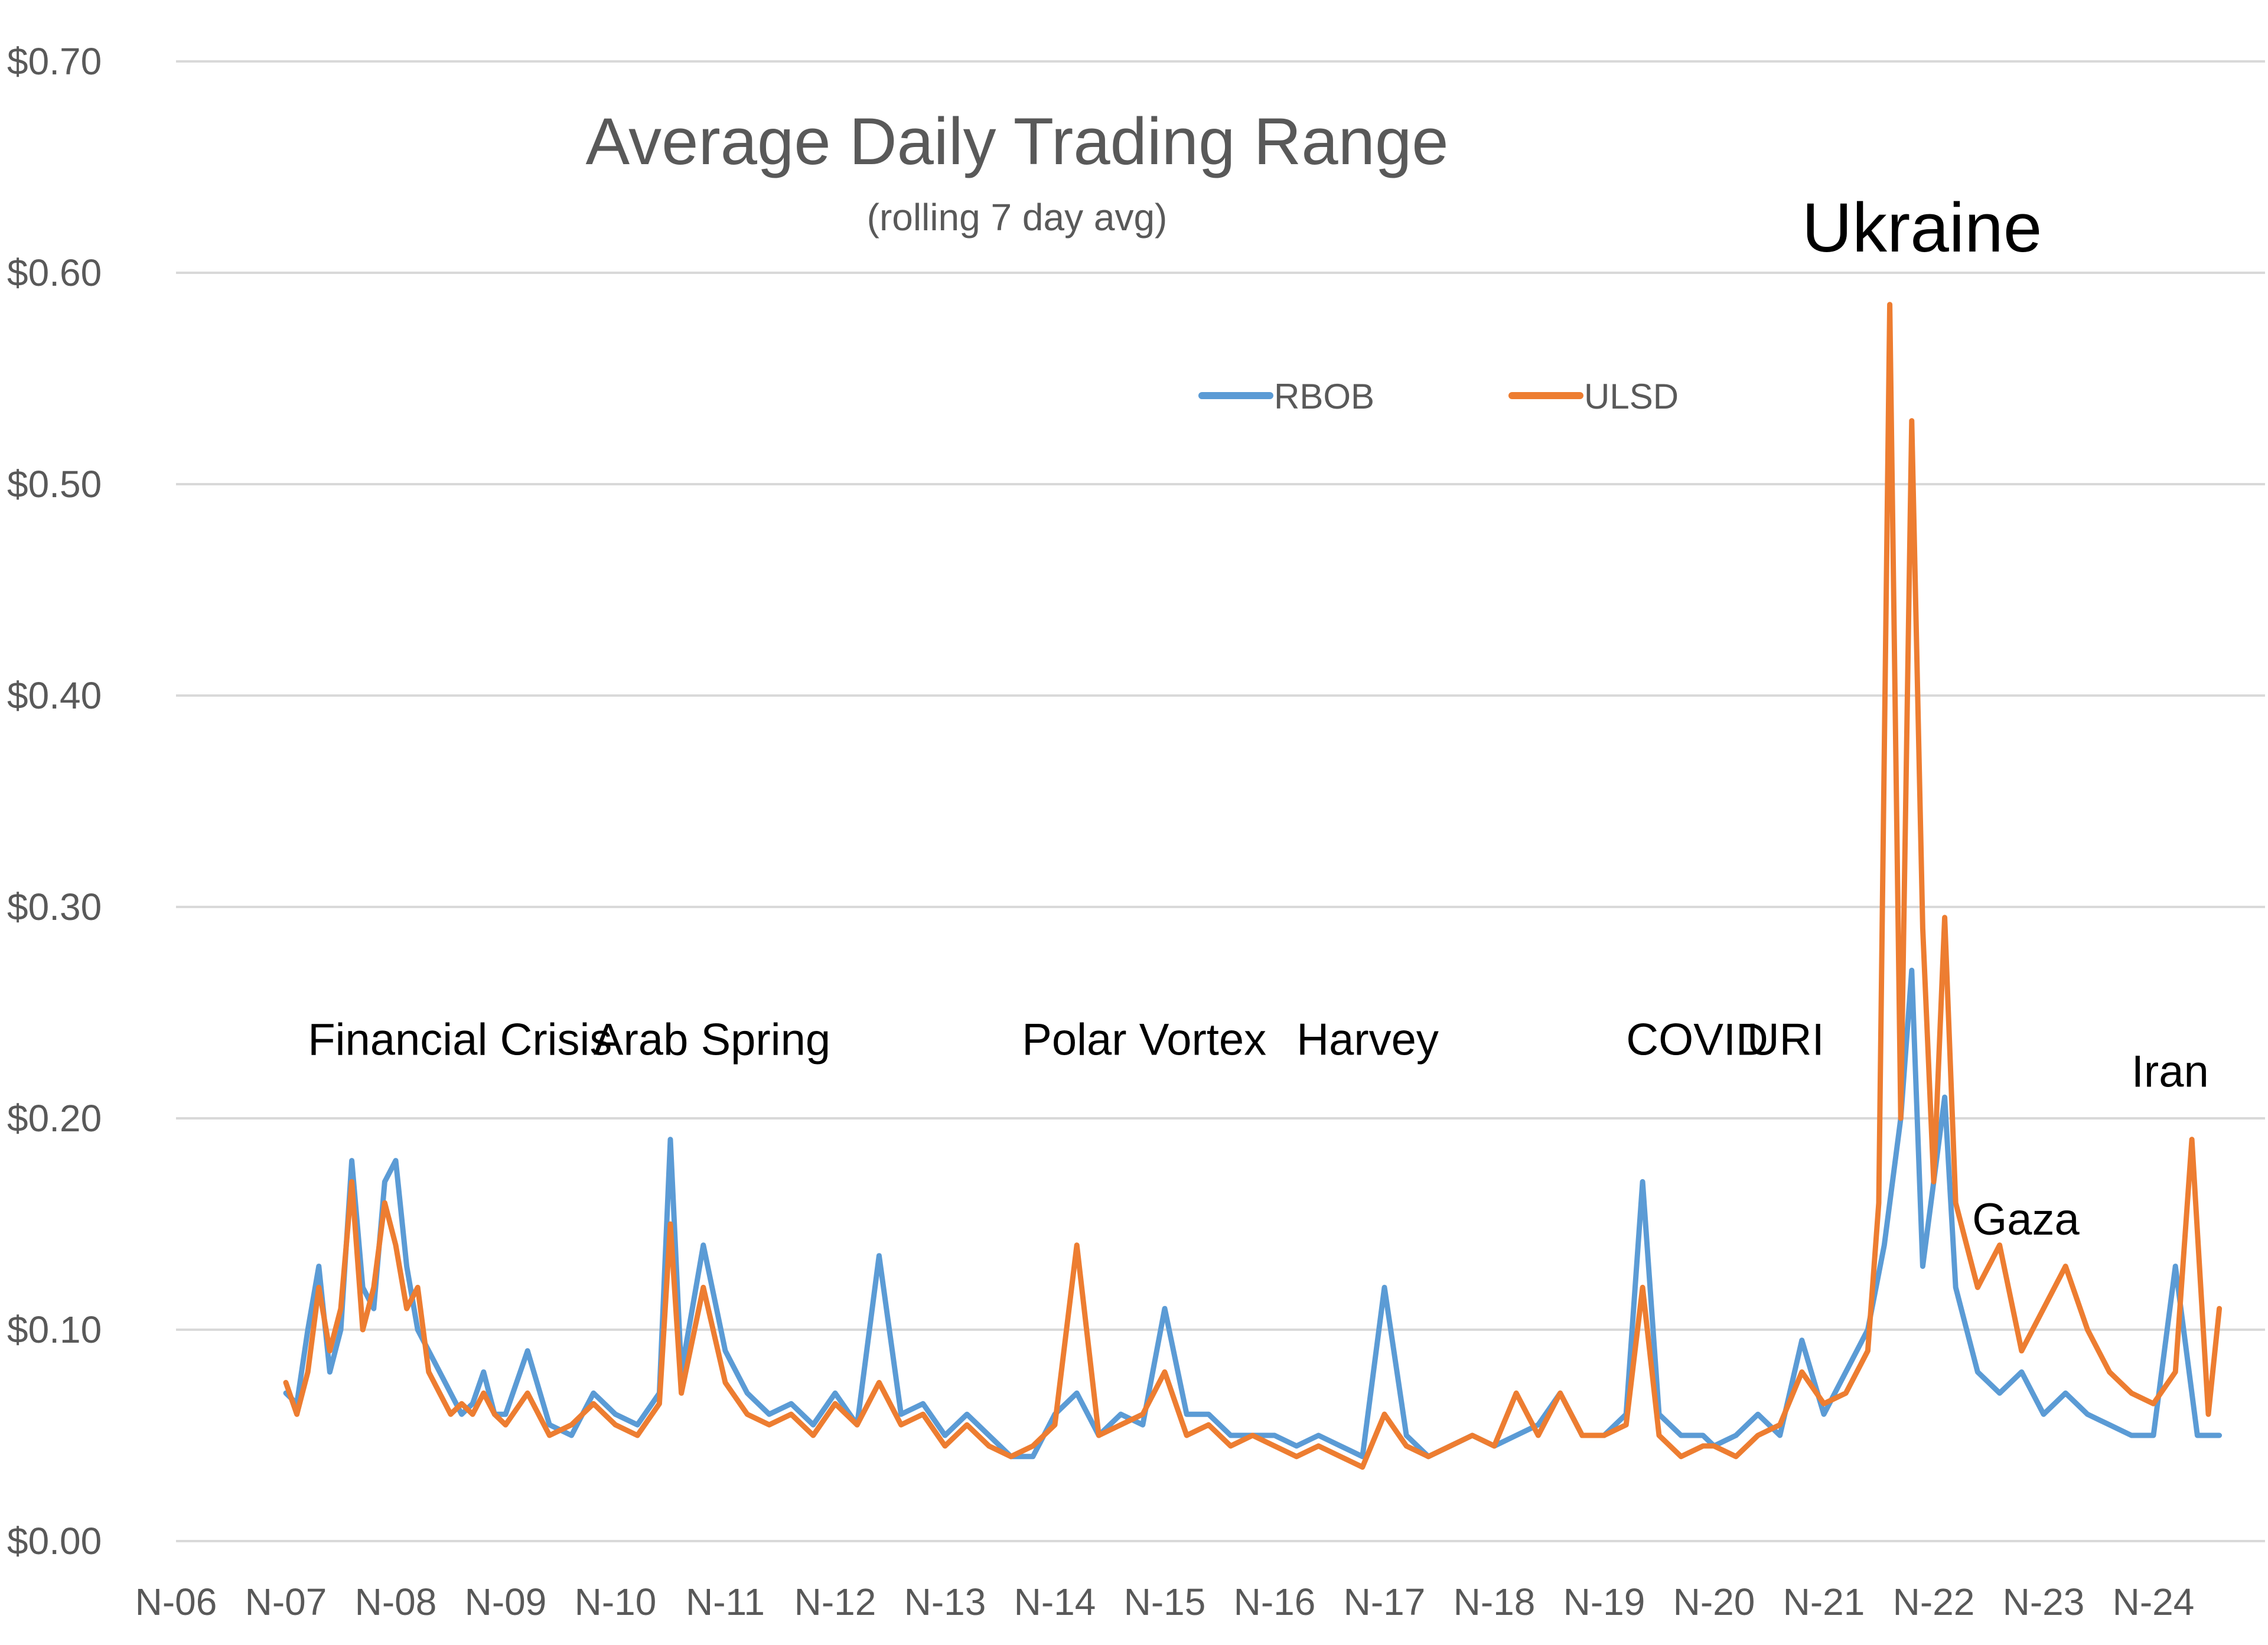 The width and height of the screenshot is (2268, 1645). What do you see at coordinates (1275, 1602) in the screenshot?
I see `x-tick-label: N-16` at bounding box center [1275, 1602].